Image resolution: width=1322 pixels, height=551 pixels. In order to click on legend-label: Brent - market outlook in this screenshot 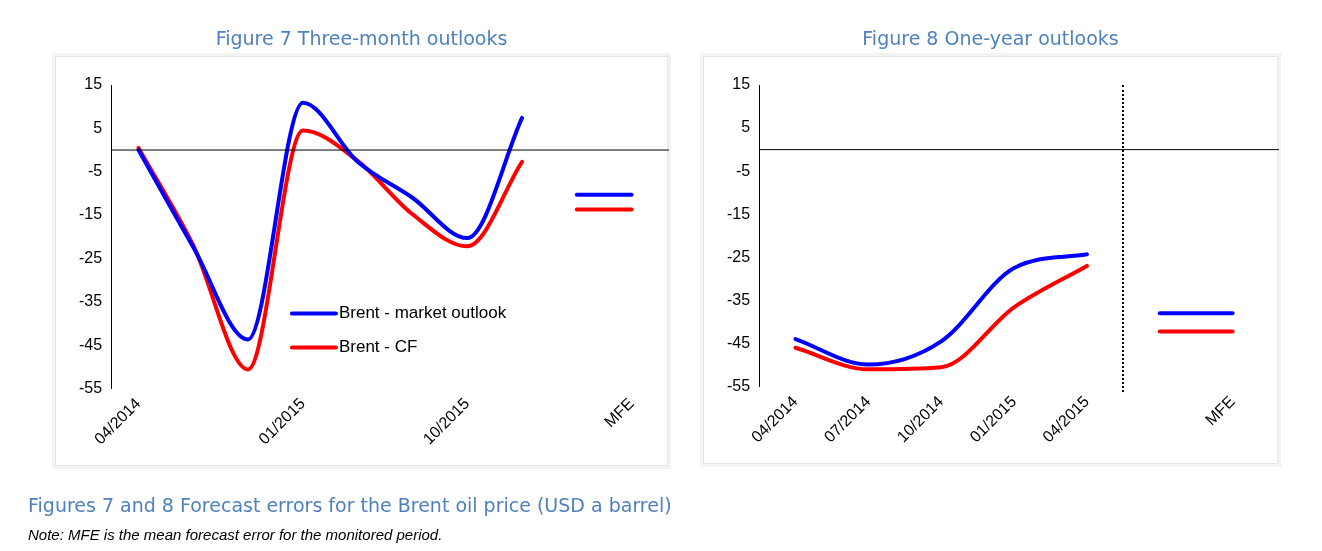, I will do `click(422, 313)`.